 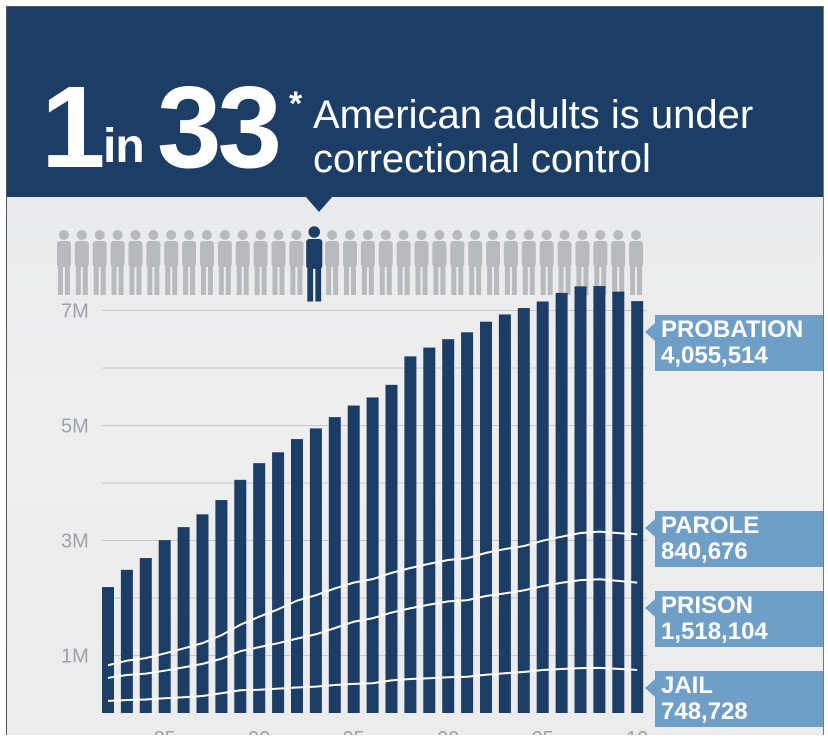 What do you see at coordinates (543, 731) in the screenshot?
I see `x-tick-label: 05` at bounding box center [543, 731].